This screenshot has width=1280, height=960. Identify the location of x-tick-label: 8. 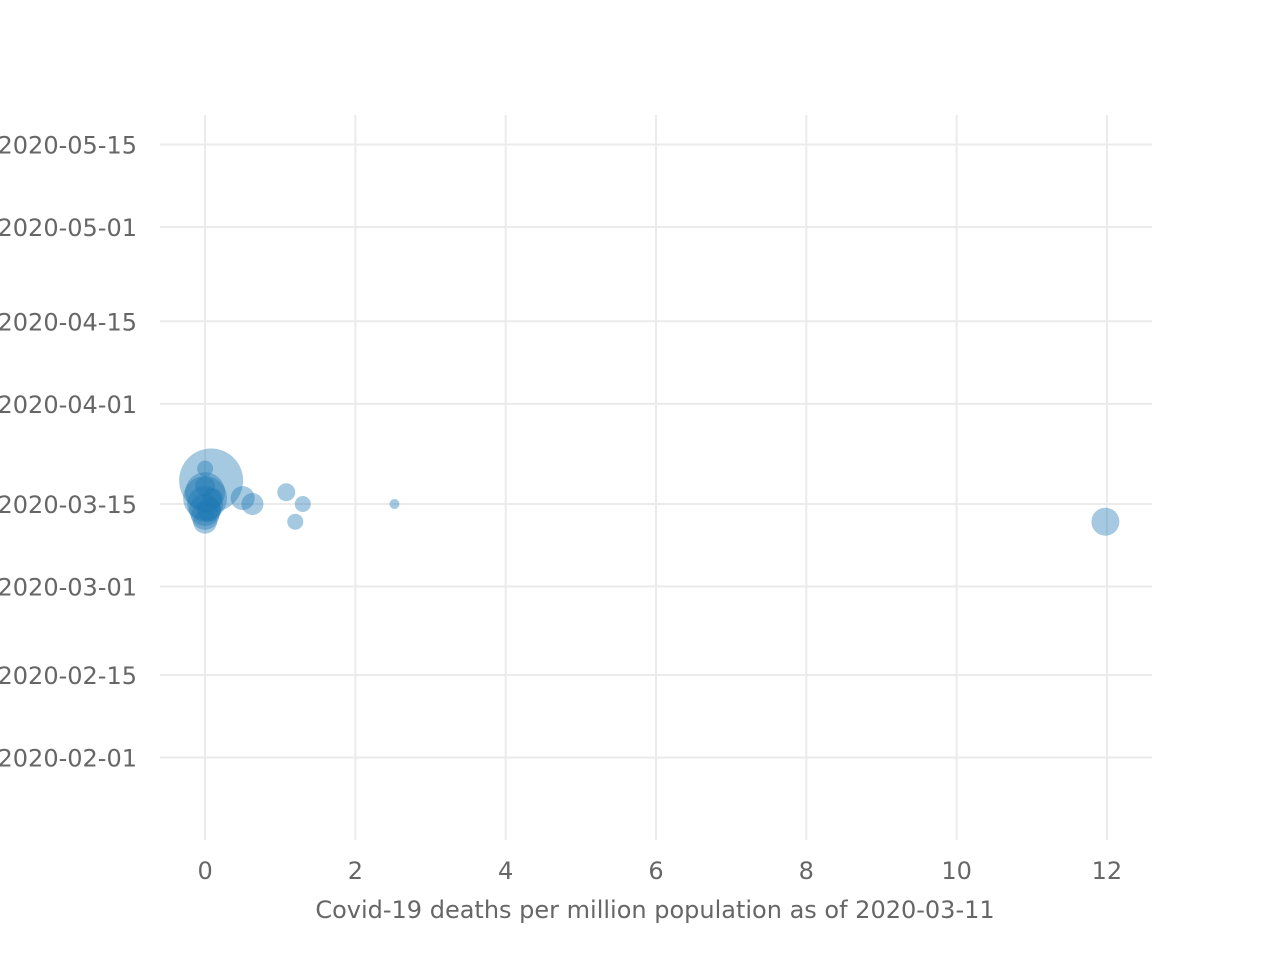
(806, 871).